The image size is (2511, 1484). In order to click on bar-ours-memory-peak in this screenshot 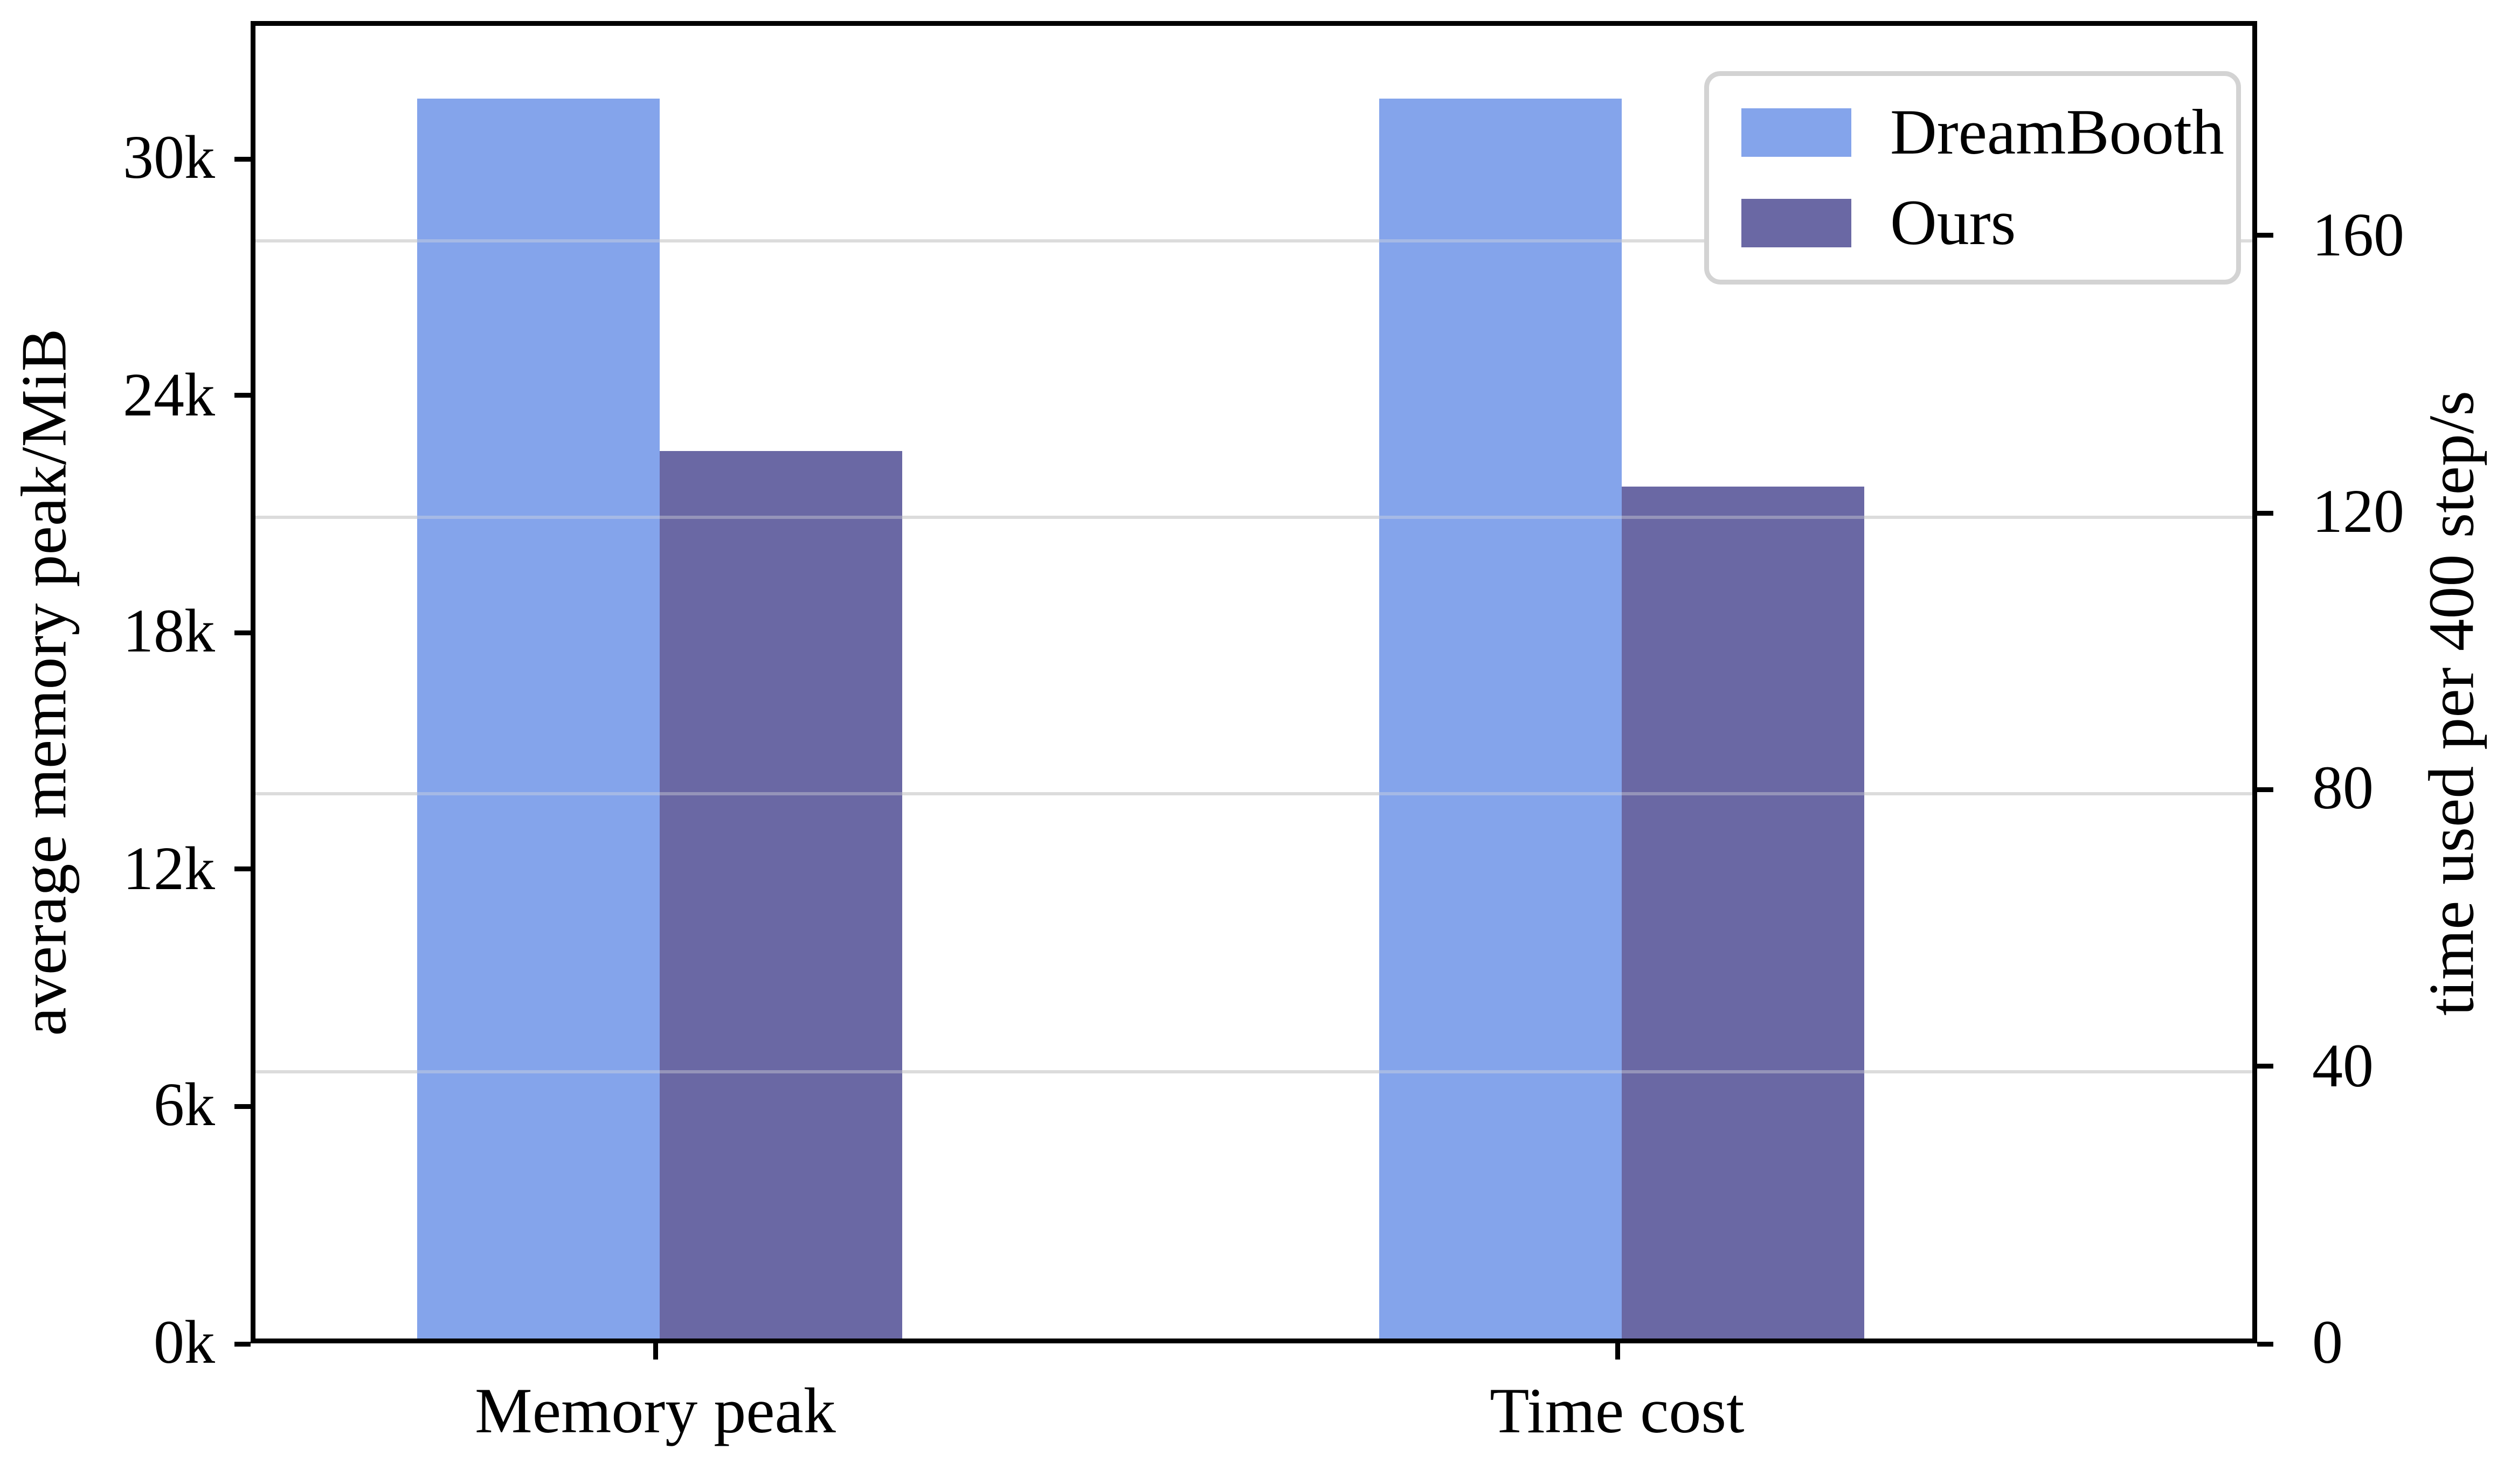, I will do `click(781, 894)`.